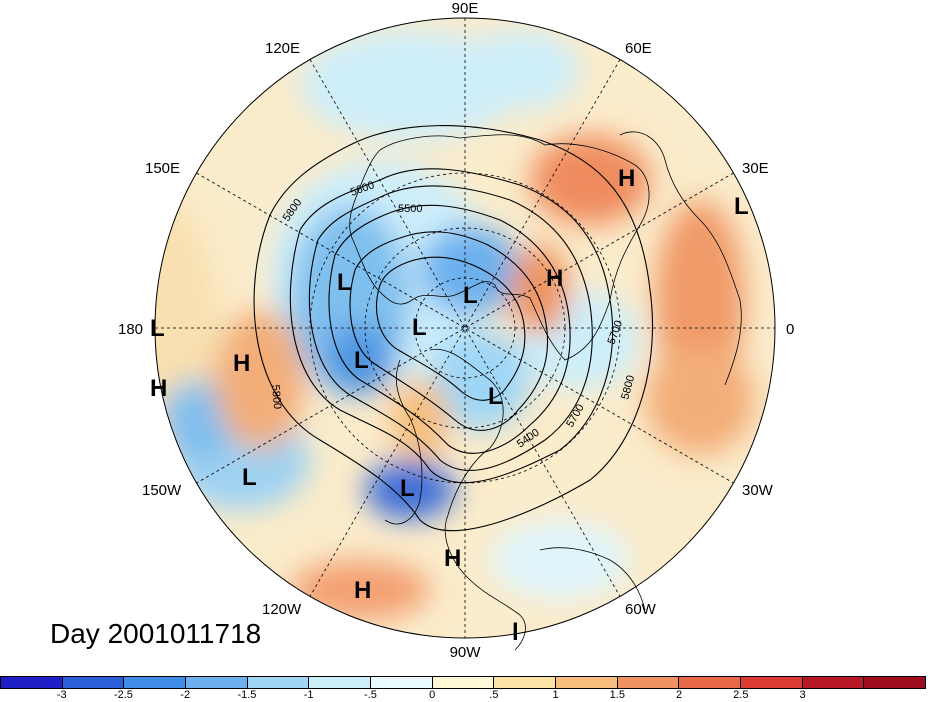  What do you see at coordinates (61, 695) in the screenshot?
I see `colorbar-tick-label: -3` at bounding box center [61, 695].